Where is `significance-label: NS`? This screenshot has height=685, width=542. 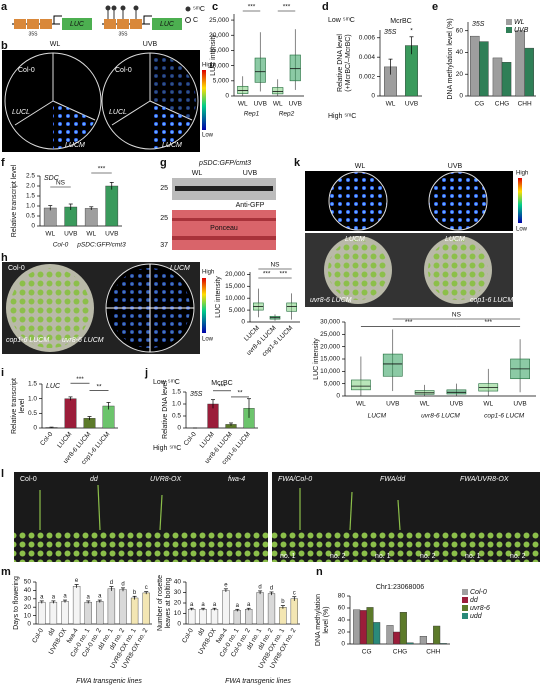 significance-label: NS is located at coordinates (61, 183).